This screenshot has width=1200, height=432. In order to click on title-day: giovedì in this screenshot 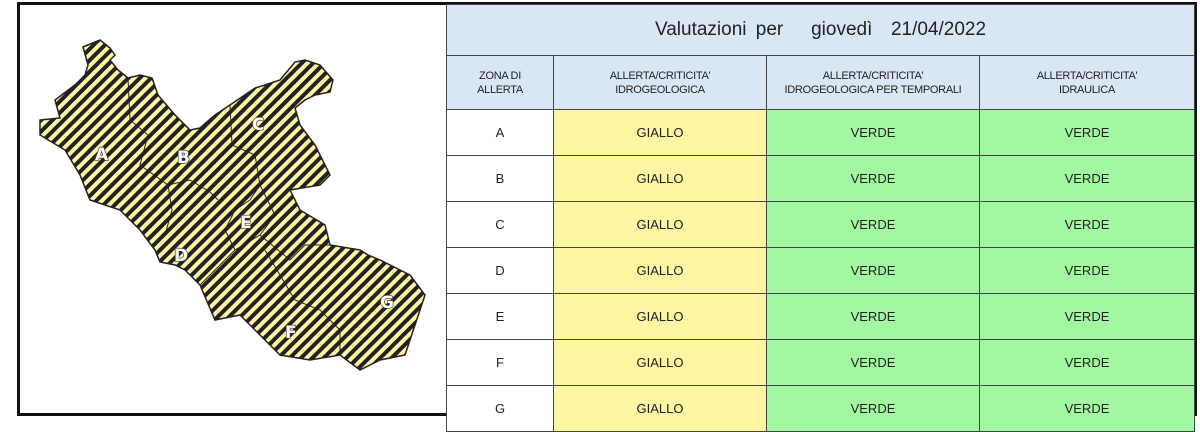, I will do `click(842, 29)`.